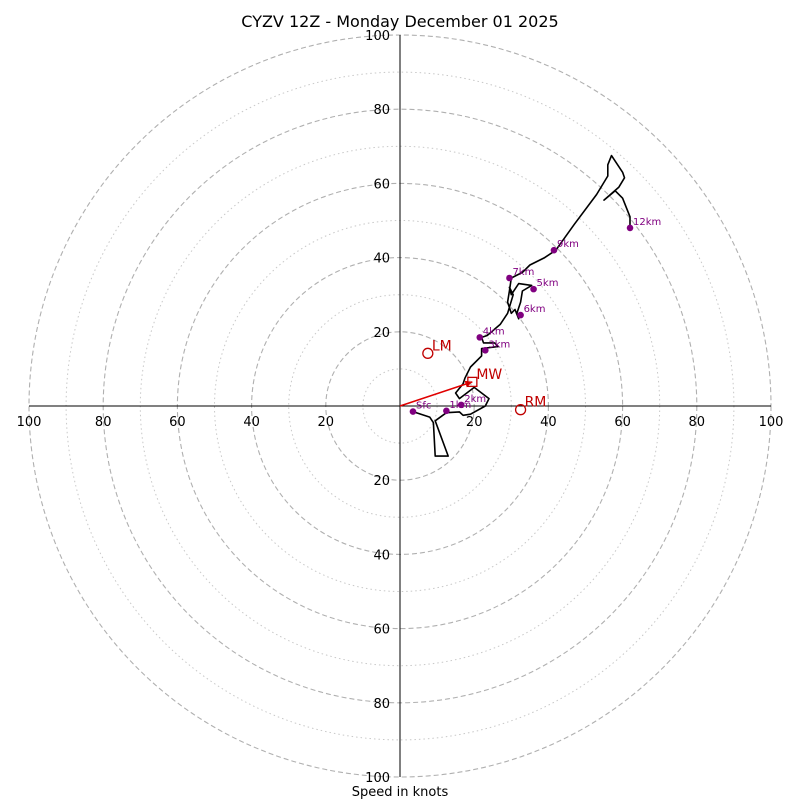 This screenshot has height=804, width=800. I want to click on height-marker-4km, so click(480, 337).